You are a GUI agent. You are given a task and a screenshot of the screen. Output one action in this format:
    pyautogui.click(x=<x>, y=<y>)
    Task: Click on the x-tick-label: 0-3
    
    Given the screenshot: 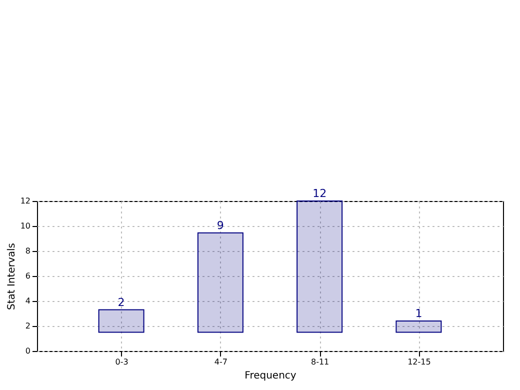 What is the action you would take?
    pyautogui.click(x=121, y=362)
    